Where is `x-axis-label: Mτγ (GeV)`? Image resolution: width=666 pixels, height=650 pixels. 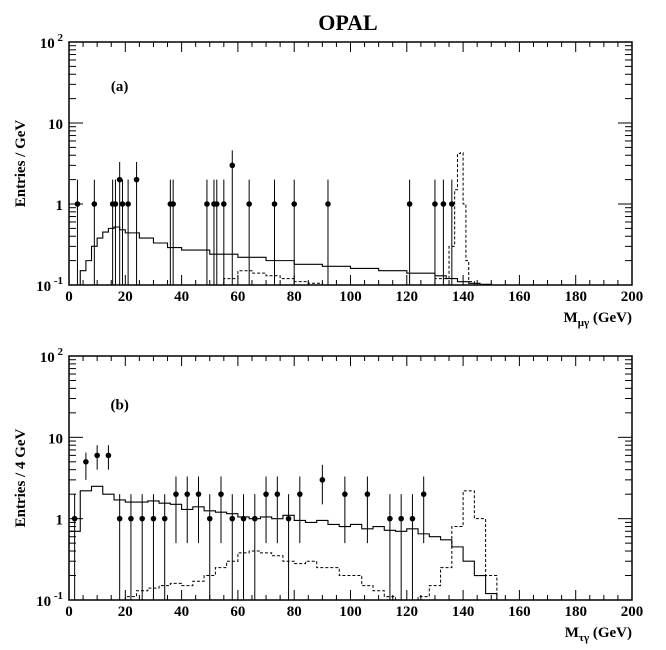 x-axis-label: Mτγ (GeV) is located at coordinates (598, 634).